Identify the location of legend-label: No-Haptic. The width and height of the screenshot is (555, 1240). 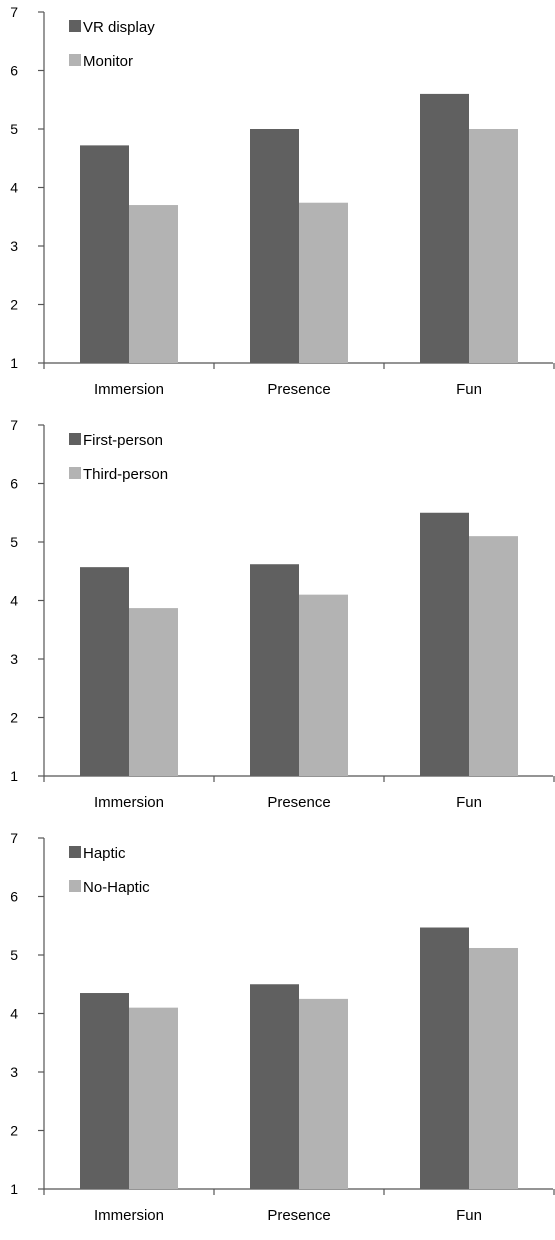
(116, 887).